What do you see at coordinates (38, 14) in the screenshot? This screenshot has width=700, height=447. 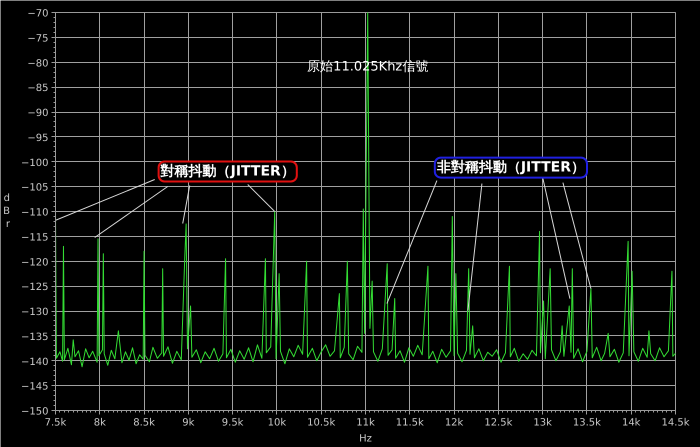 I see `y-tick-label: −70` at bounding box center [38, 14].